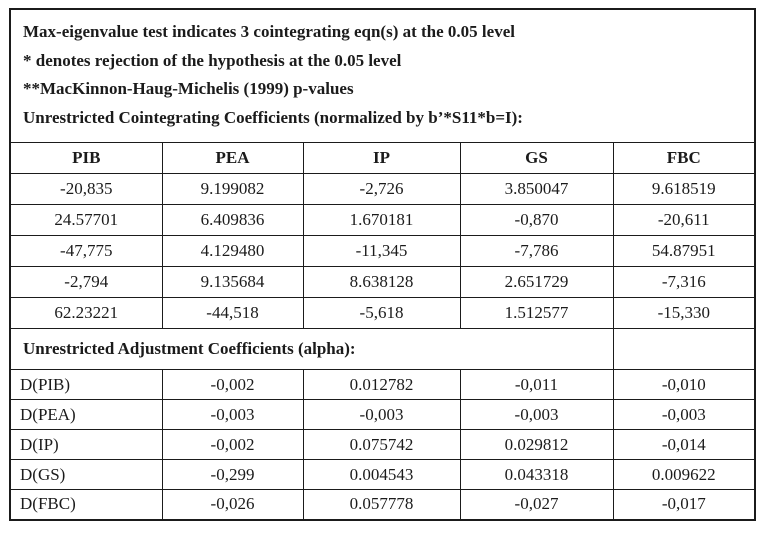 The image size is (765, 549). Describe the element at coordinates (684, 384) in the screenshot. I see `adj-cell: -0,010` at that location.